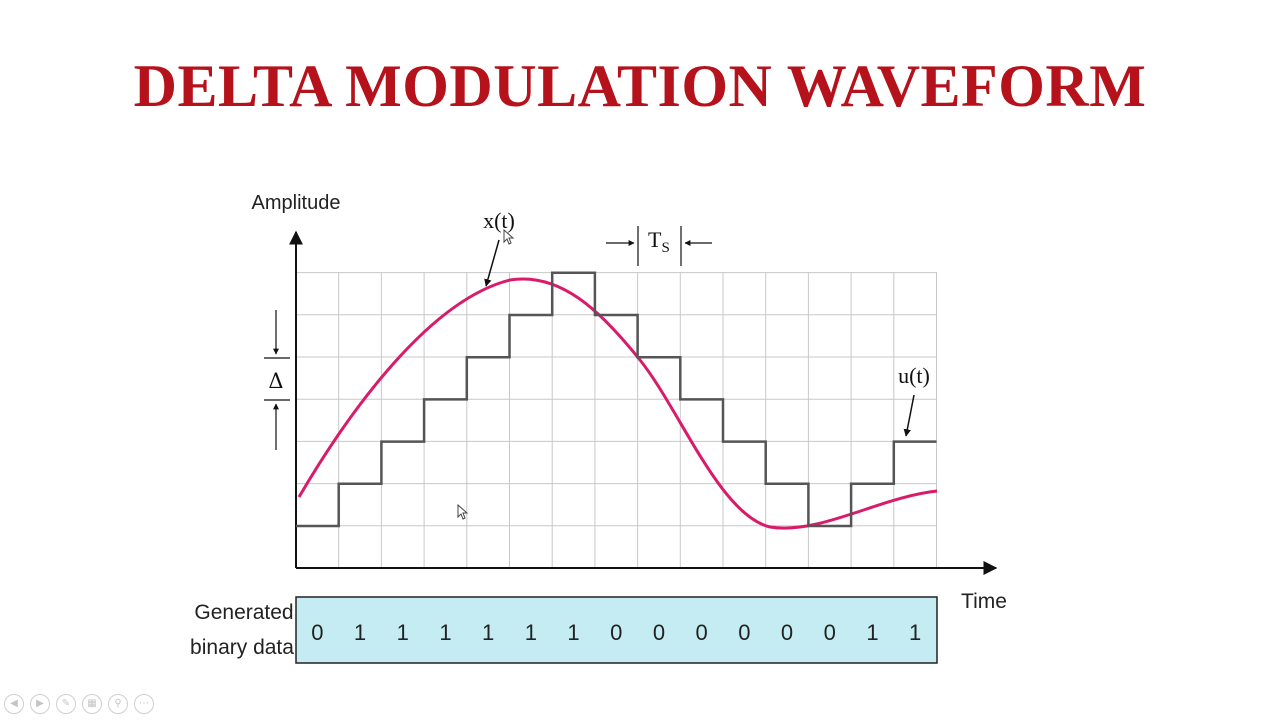  I want to click on slideshow-nav: ◀ ▶ ✎ ▦ ⚲ ⋯, so click(79, 704).